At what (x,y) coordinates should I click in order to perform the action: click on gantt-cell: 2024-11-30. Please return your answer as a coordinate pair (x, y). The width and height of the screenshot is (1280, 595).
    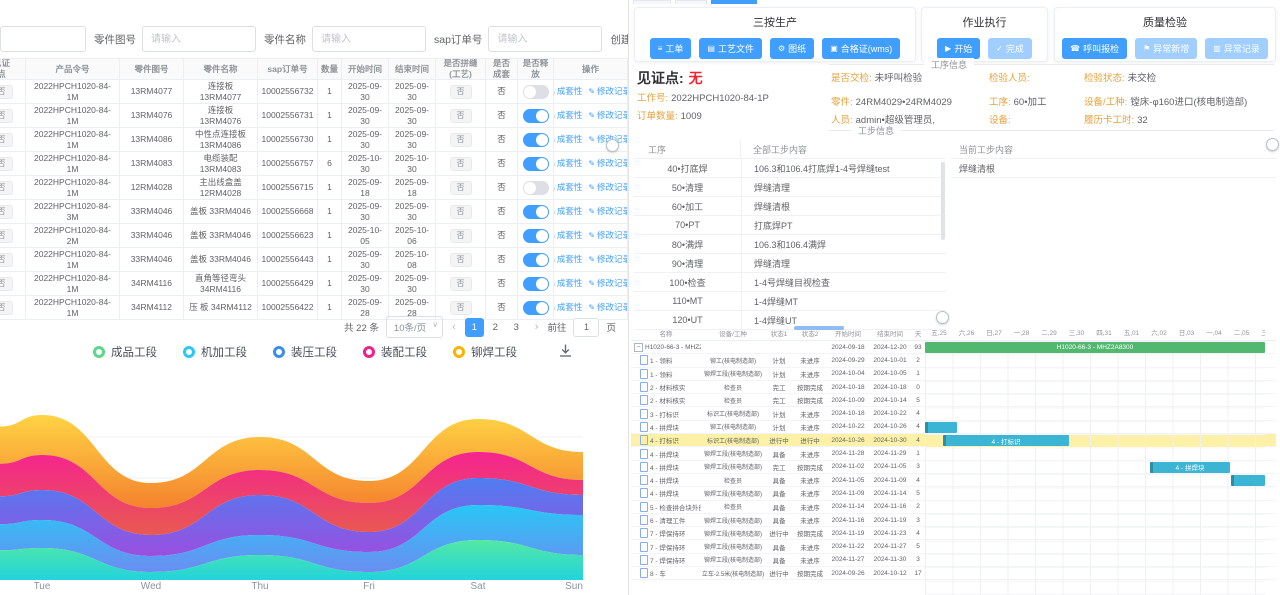
    Looking at the image, I should click on (890, 560).